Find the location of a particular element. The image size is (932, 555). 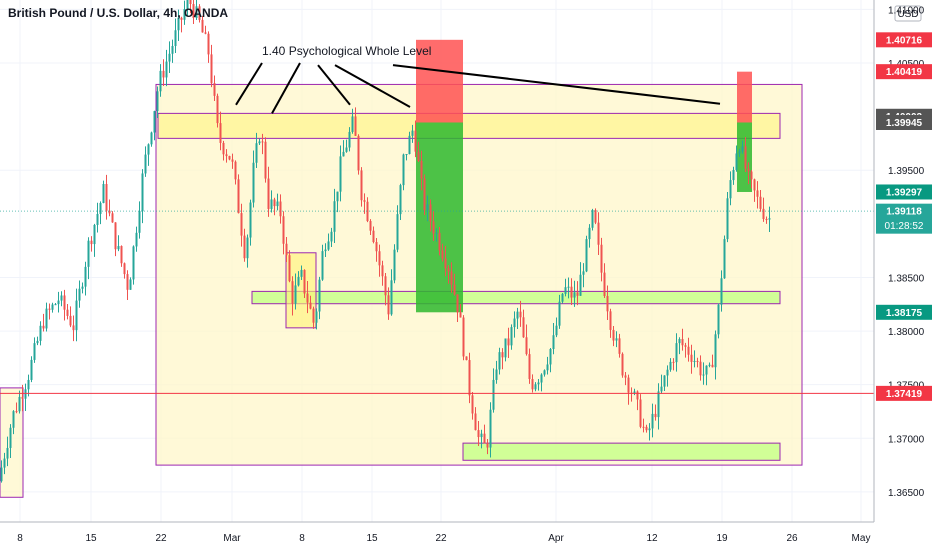

time-tick-label: 15 is located at coordinates (372, 538).